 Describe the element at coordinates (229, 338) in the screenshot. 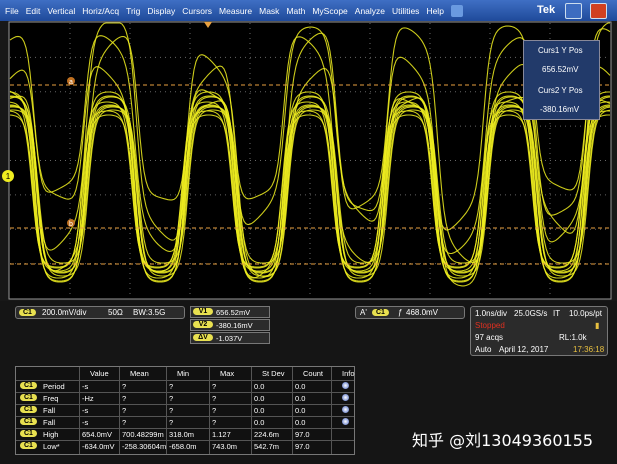

I see `cursor-value: -1.037V` at that location.